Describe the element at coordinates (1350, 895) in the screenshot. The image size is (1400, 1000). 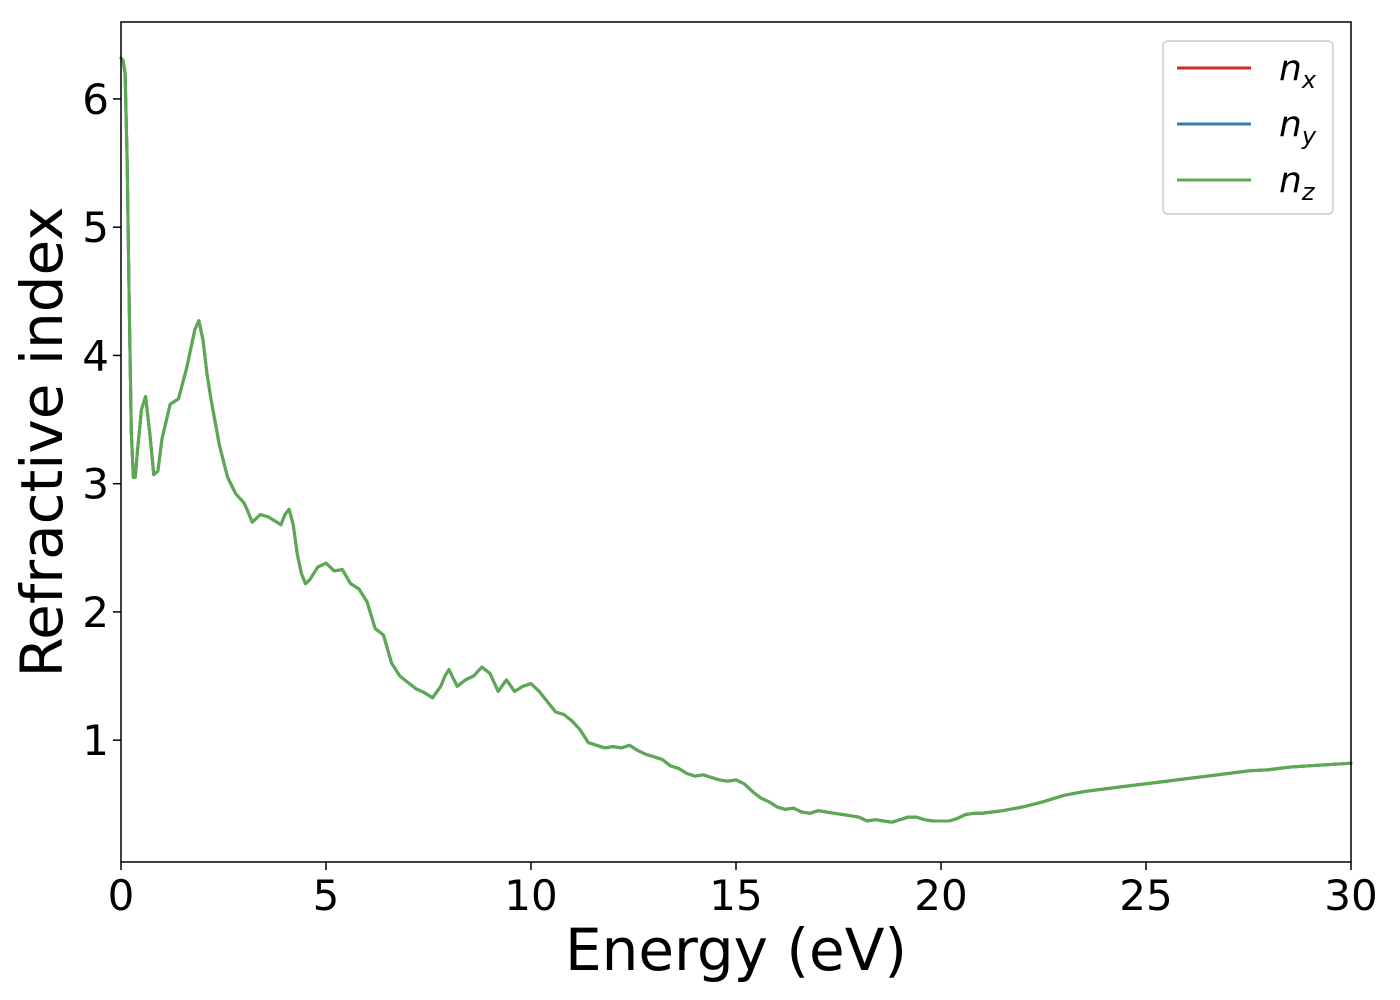
I see `x-tick-label: 30` at that location.